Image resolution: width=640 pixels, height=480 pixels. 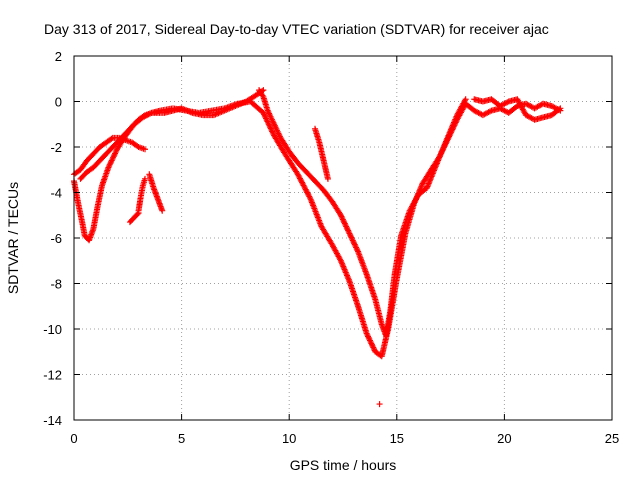 I want to click on x-tick-label: 5, so click(x=181, y=438).